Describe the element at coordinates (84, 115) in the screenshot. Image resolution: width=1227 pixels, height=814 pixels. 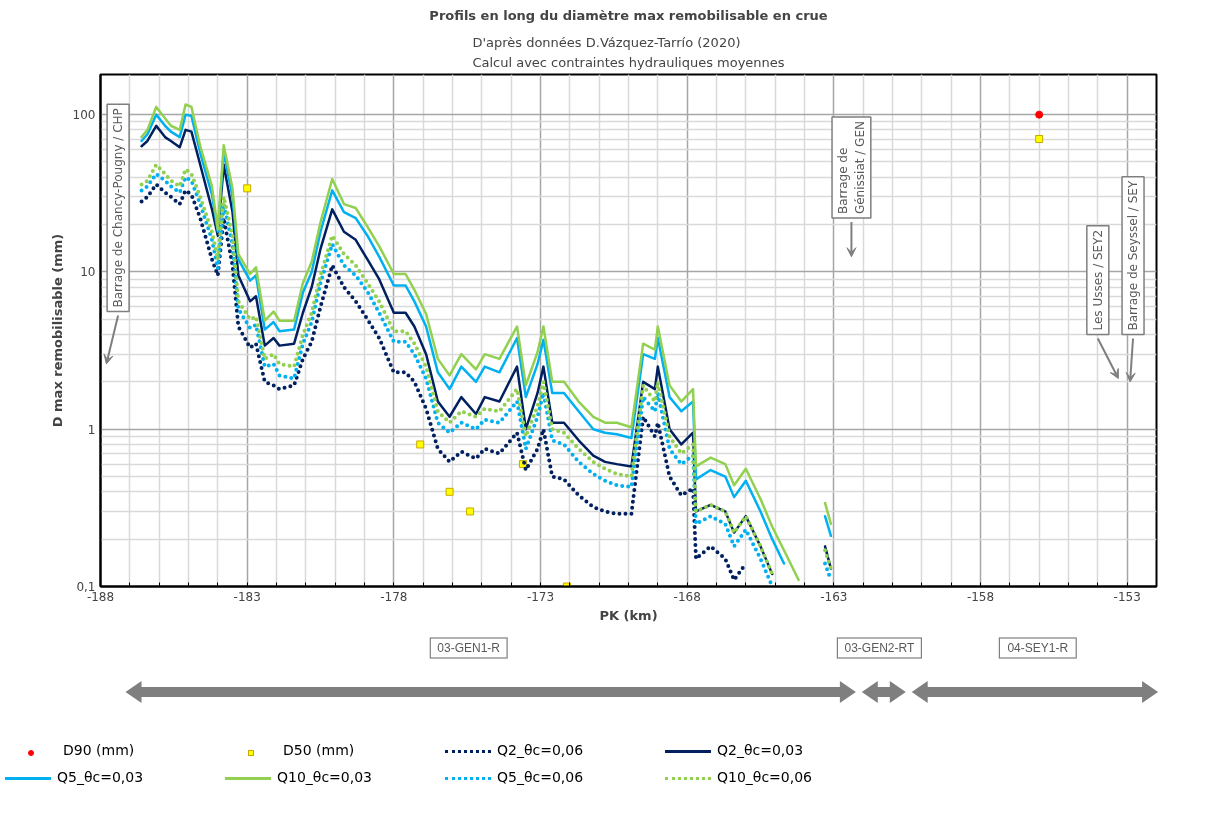
I see `y-tick-label: 100` at that location.